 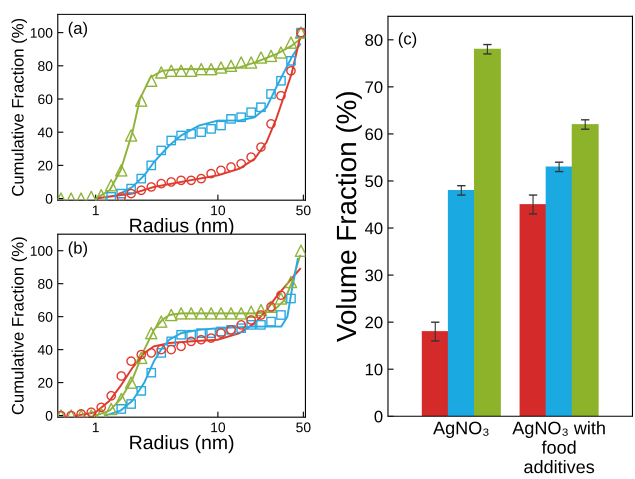 What do you see at coordinates (78, 250) in the screenshot?
I see `annotation: (b)` at bounding box center [78, 250].